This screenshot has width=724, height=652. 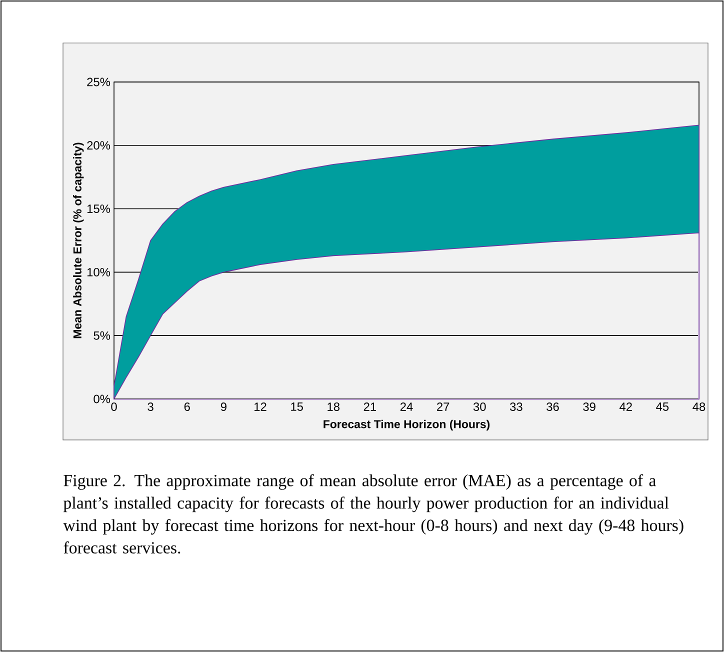 What do you see at coordinates (297, 406) in the screenshot?
I see `x-tick-label: 15` at bounding box center [297, 406].